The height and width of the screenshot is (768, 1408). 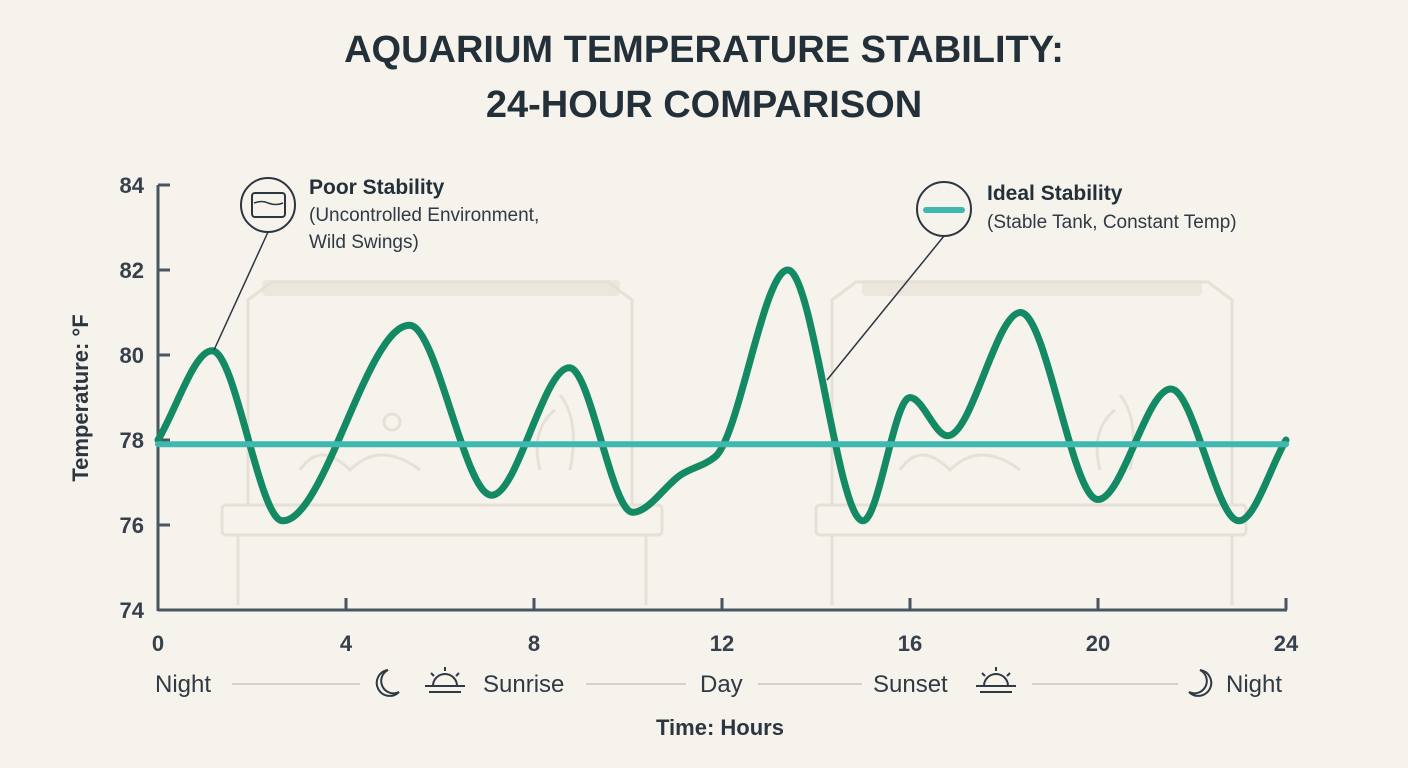 I want to click on y-axis-title: Temperature: °F, so click(x=80, y=397).